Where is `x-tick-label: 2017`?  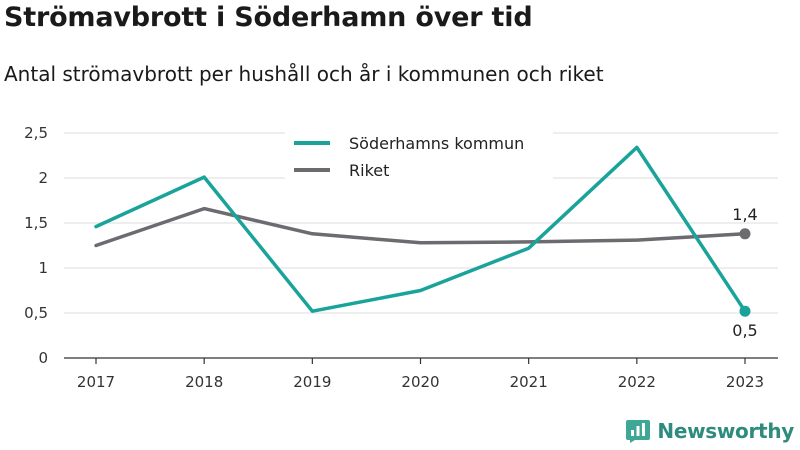
x-tick-label: 2017 is located at coordinates (96, 382).